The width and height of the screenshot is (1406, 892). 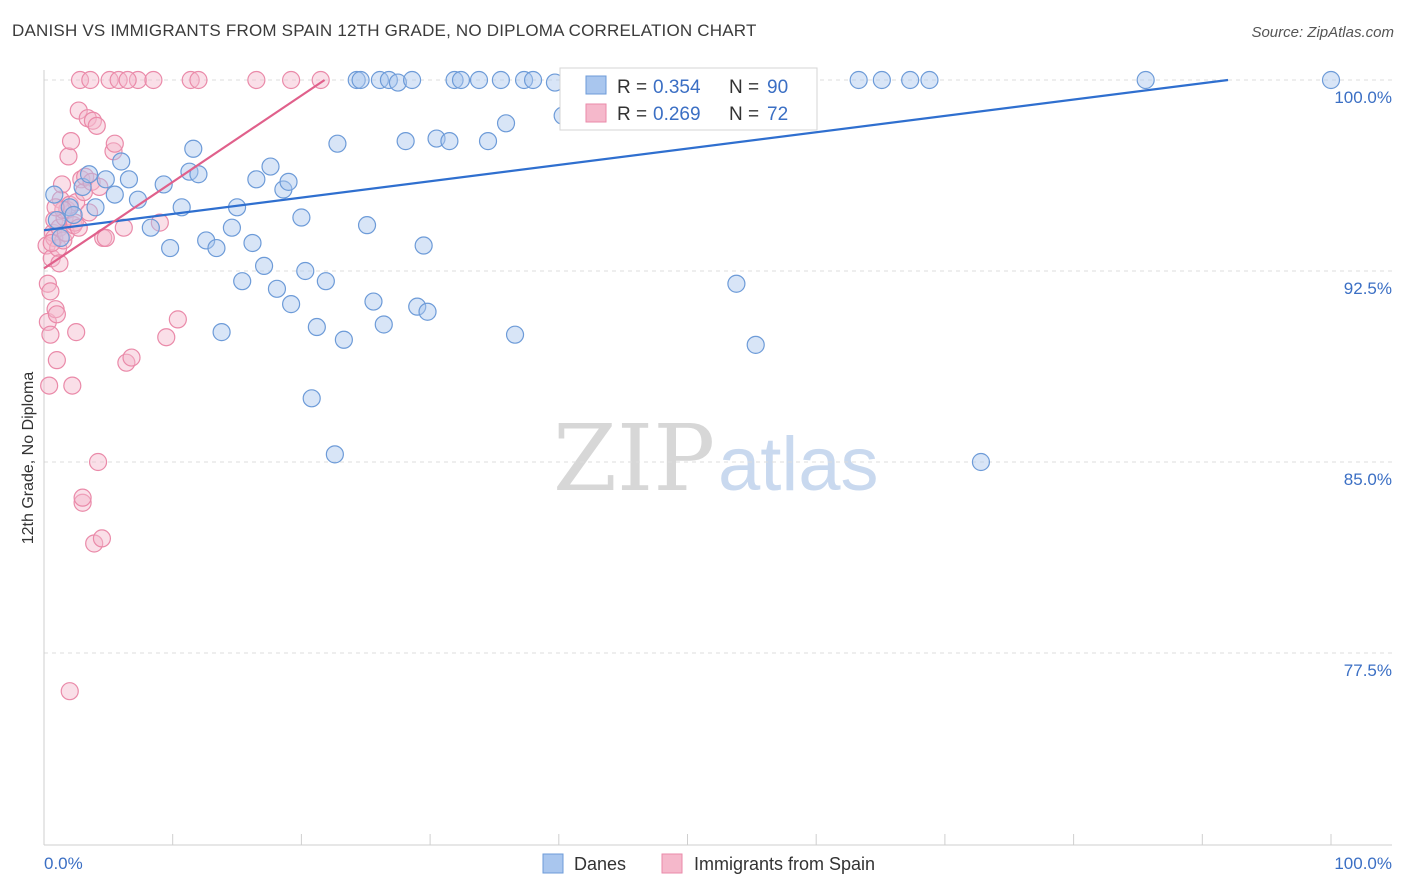 What do you see at coordinates (1368, 479) in the screenshot?
I see `y-tick-label: 85.0%` at bounding box center [1368, 479].